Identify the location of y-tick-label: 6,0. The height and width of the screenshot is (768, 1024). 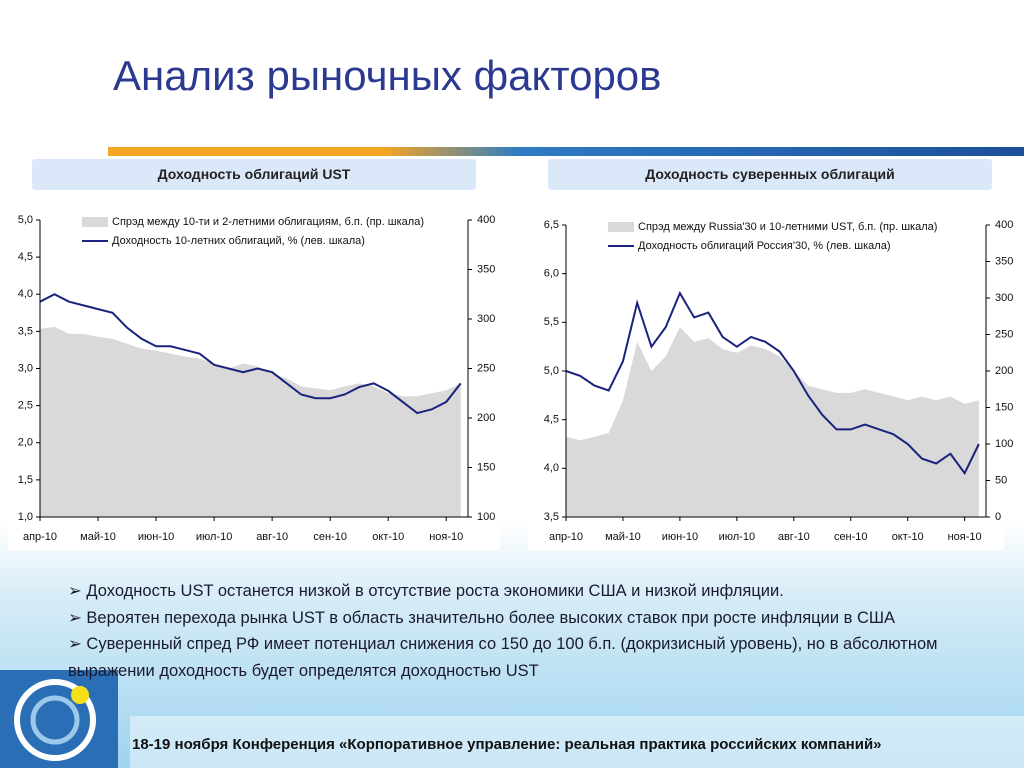
(551, 274).